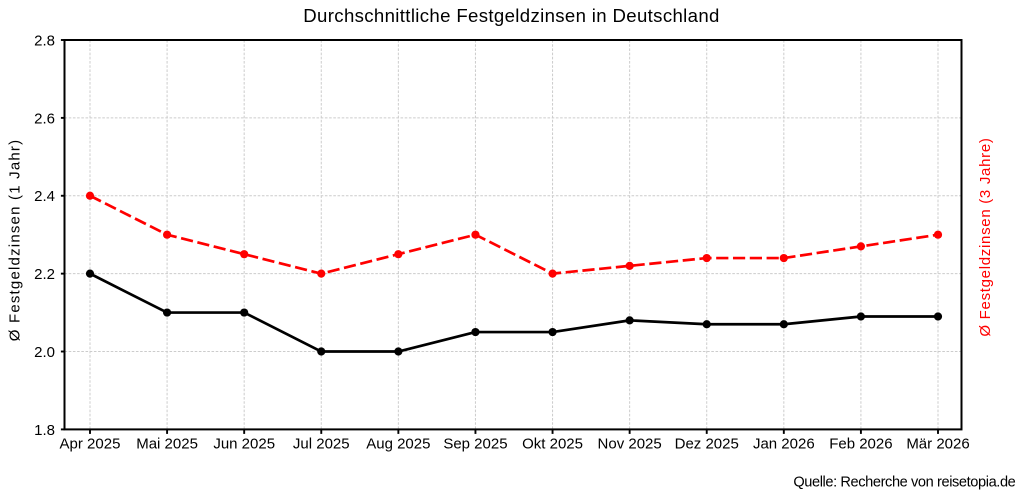 The image size is (1024, 497). Describe the element at coordinates (398, 443) in the screenshot. I see `svg-text: Aug 2025` at that location.